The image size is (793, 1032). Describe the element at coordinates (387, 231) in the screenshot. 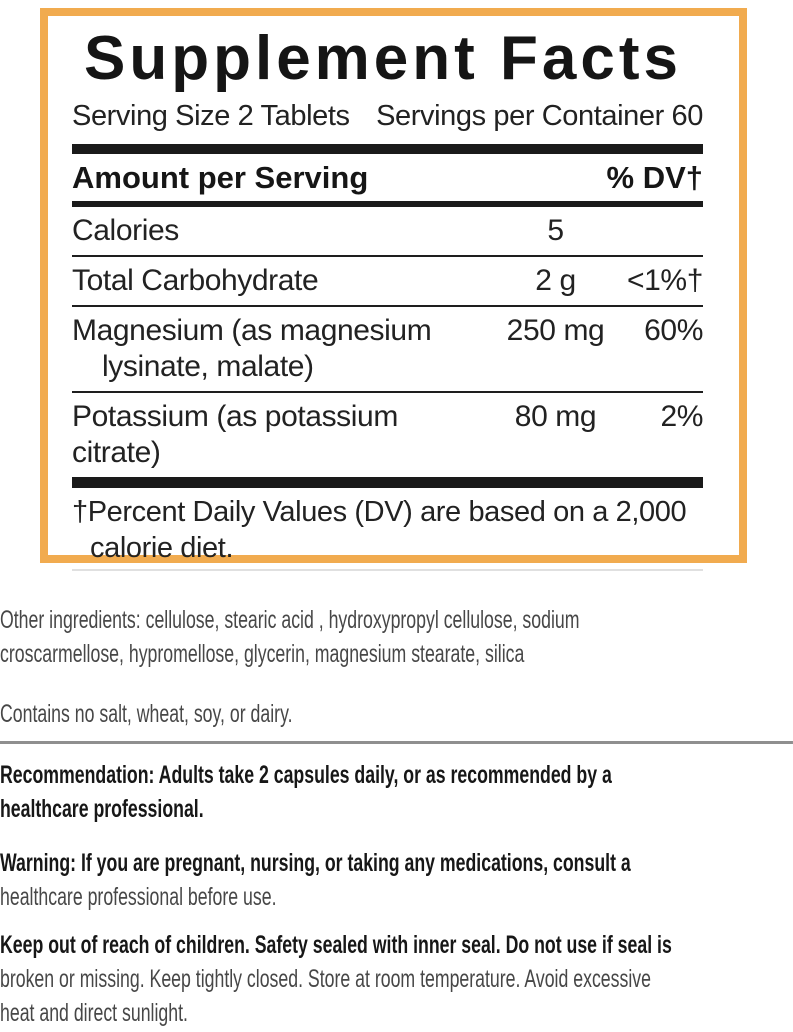

I see `table-row: Calories 5` at that location.